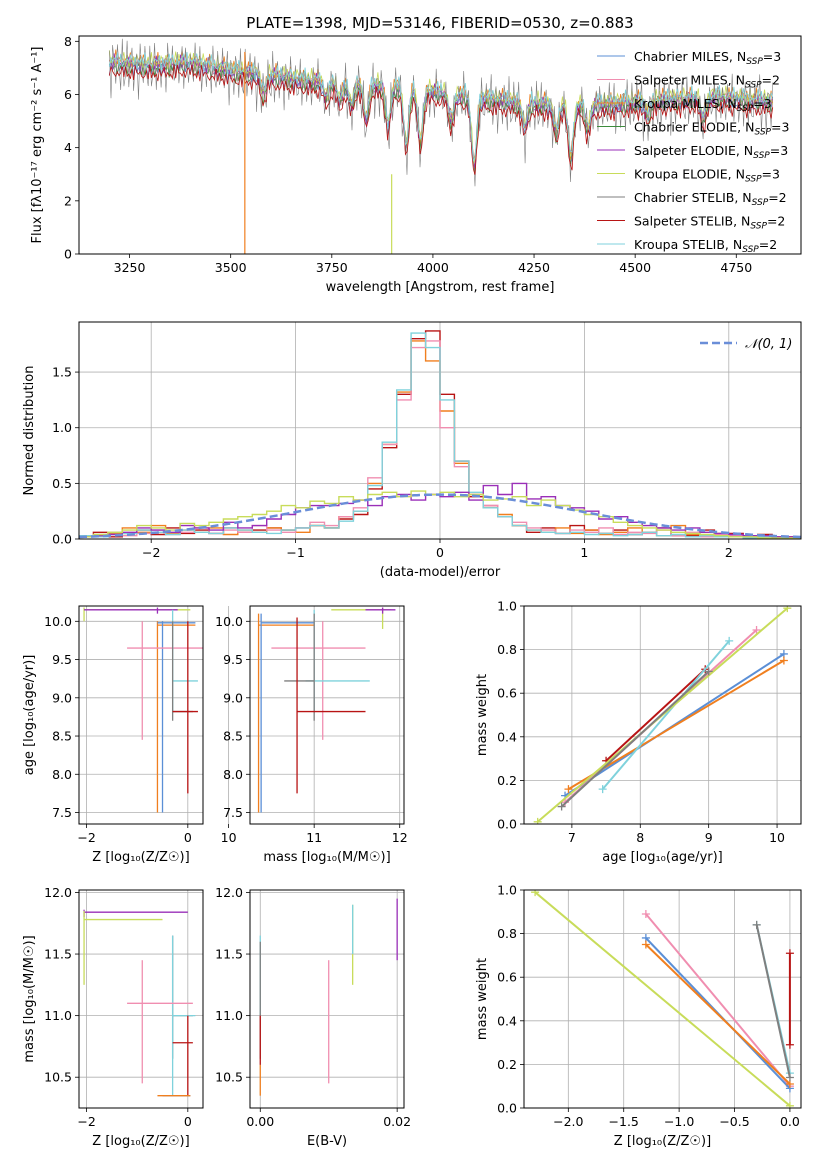 The image size is (819, 1174). Describe the element at coordinates (707, 82) in the screenshot. I see `legend-label: Salpeter MILES, NSSP=2` at that location.